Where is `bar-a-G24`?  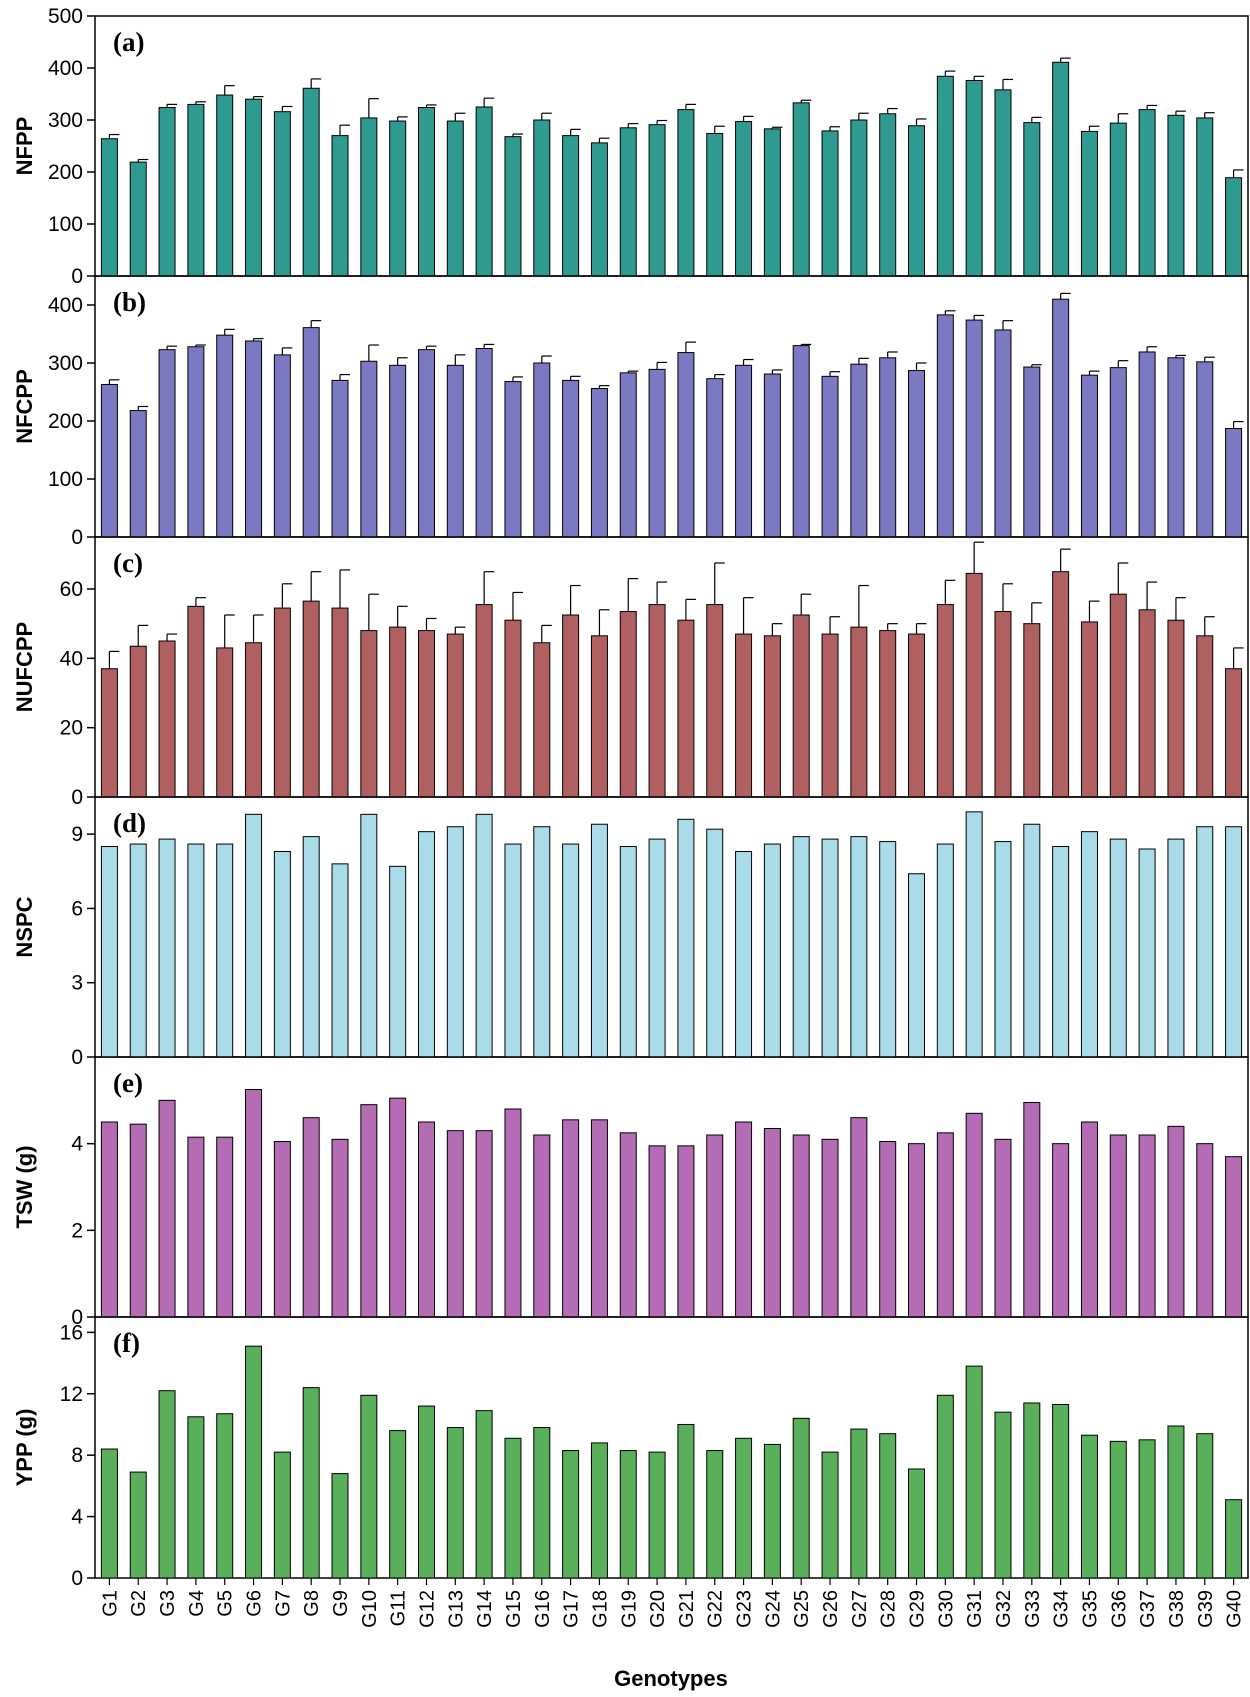 bar-a-G24 is located at coordinates (772, 202).